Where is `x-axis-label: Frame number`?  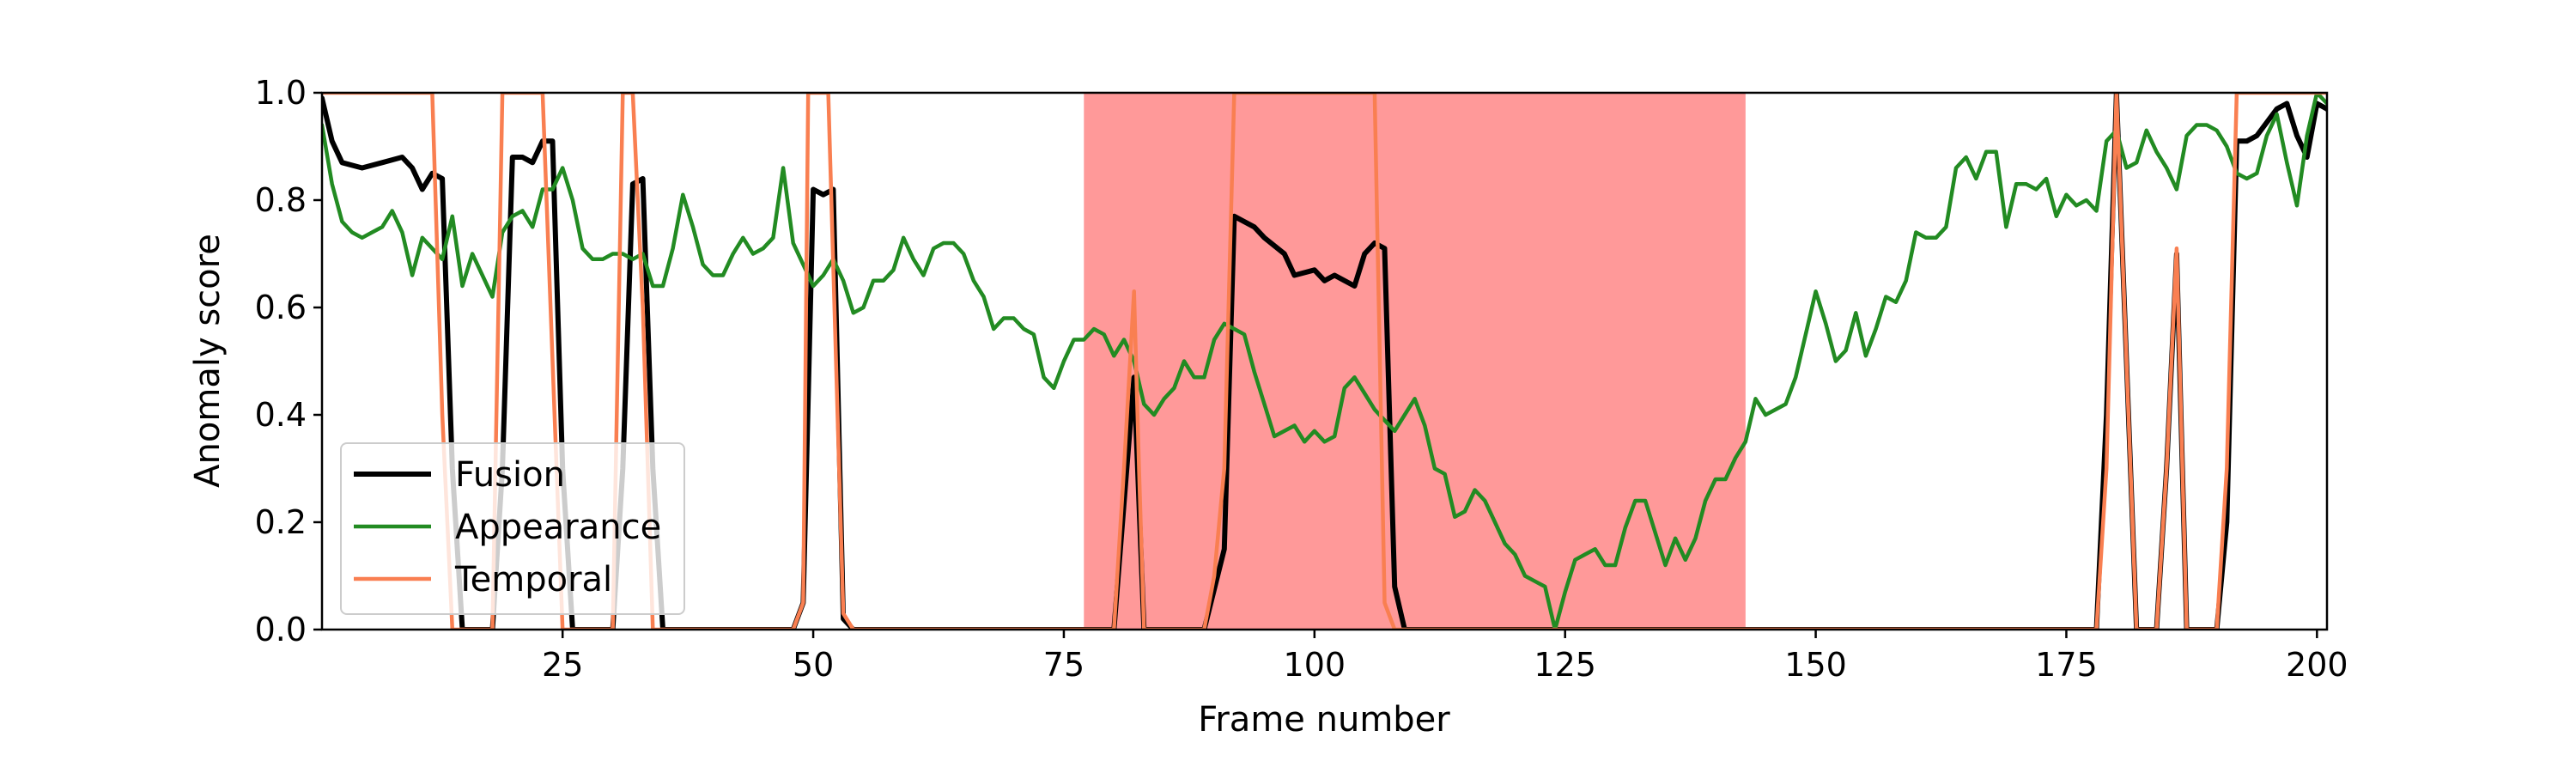 x-axis-label: Frame number is located at coordinates (1324, 720).